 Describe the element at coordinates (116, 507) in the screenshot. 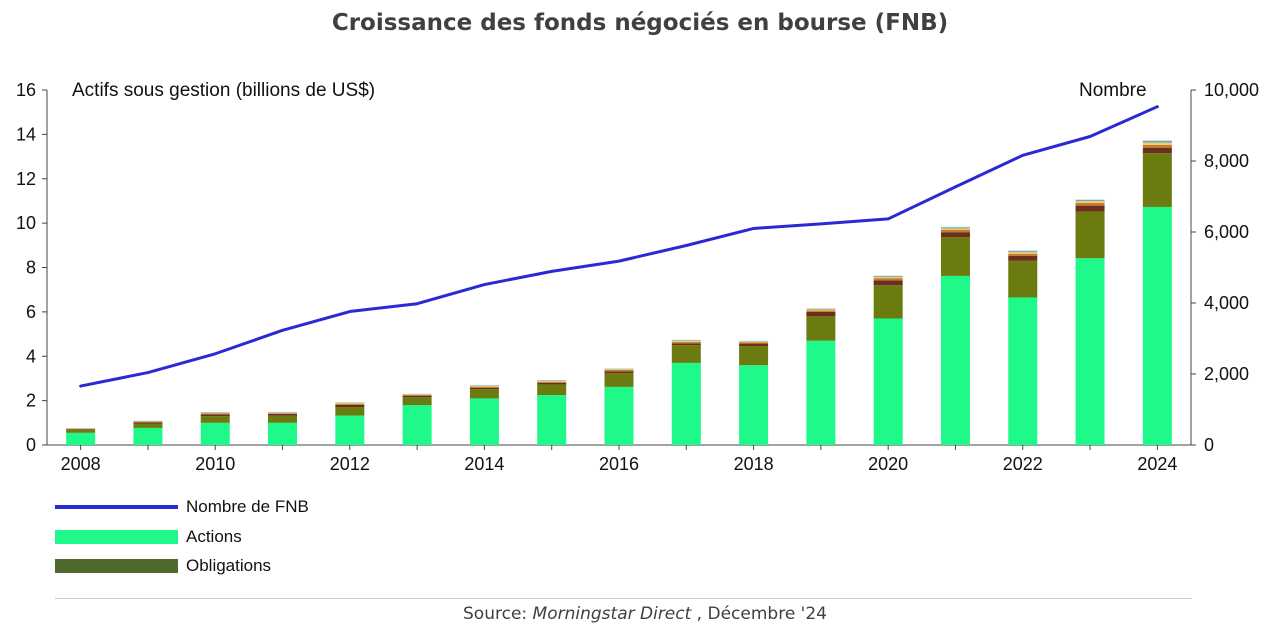

I see `legend-swatch-line` at that location.